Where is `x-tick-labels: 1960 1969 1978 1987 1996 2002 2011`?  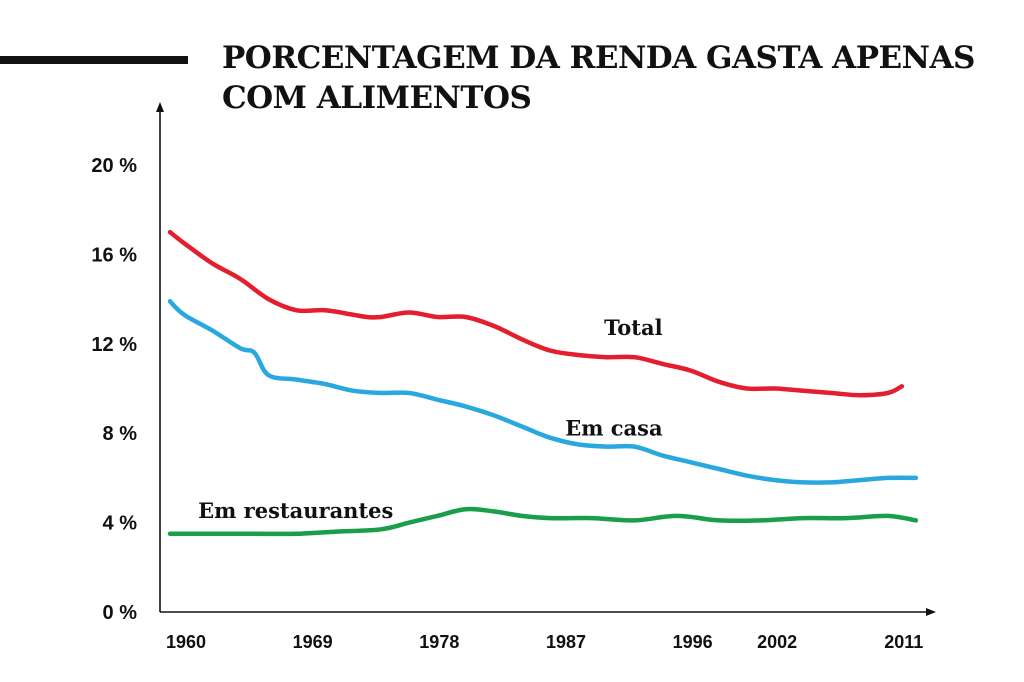 x-tick-labels: 1960 1969 1978 1987 1996 2002 2011 is located at coordinates (544, 642).